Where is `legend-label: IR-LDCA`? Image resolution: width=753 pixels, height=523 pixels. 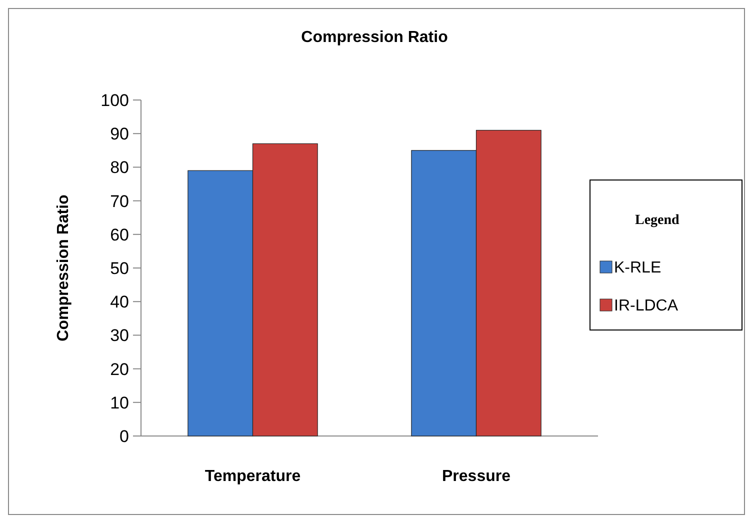
legend-label: IR-LDCA is located at coordinates (646, 306).